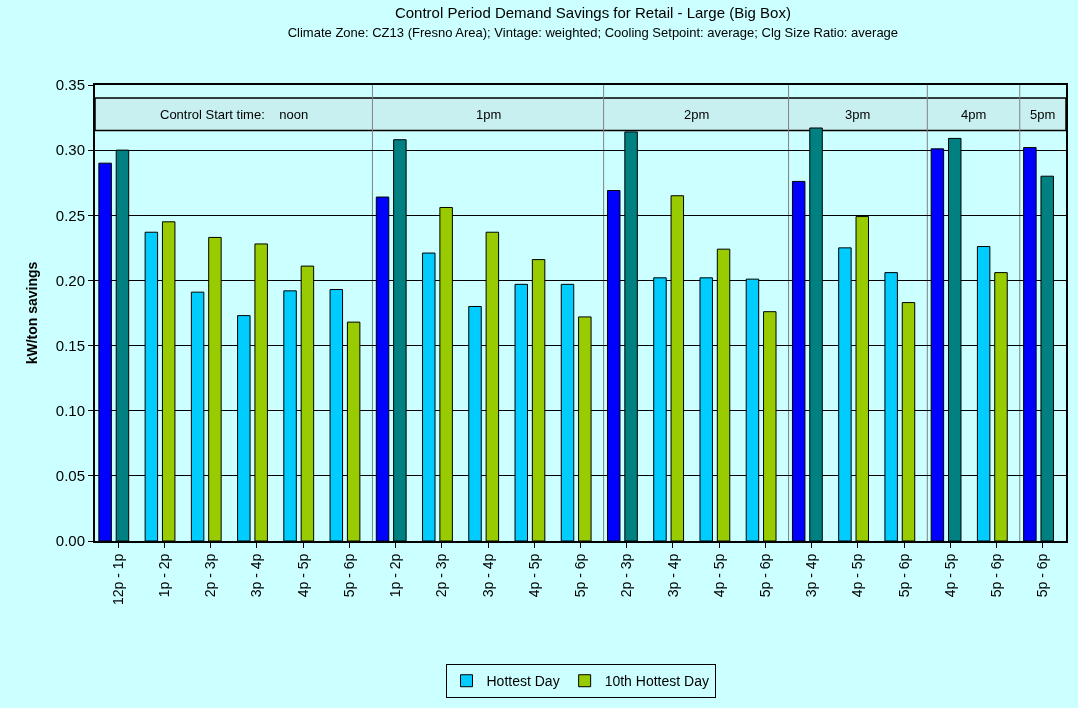 This screenshot has height=708, width=1078. What do you see at coordinates (70, 345) in the screenshot?
I see `y-tick-label: 0.15` at bounding box center [70, 345].